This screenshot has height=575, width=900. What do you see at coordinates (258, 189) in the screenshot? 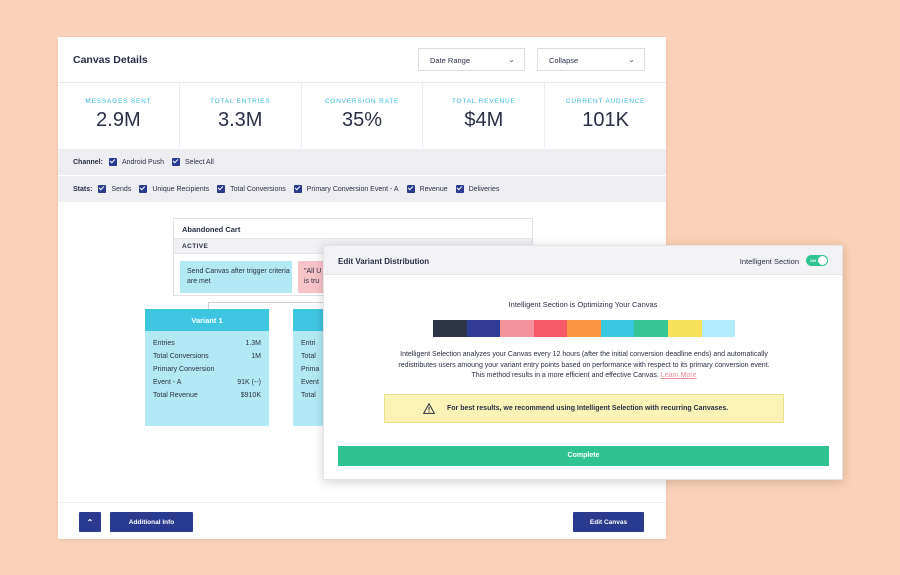
I see `checkbox-label: Total Conversions` at bounding box center [258, 189].